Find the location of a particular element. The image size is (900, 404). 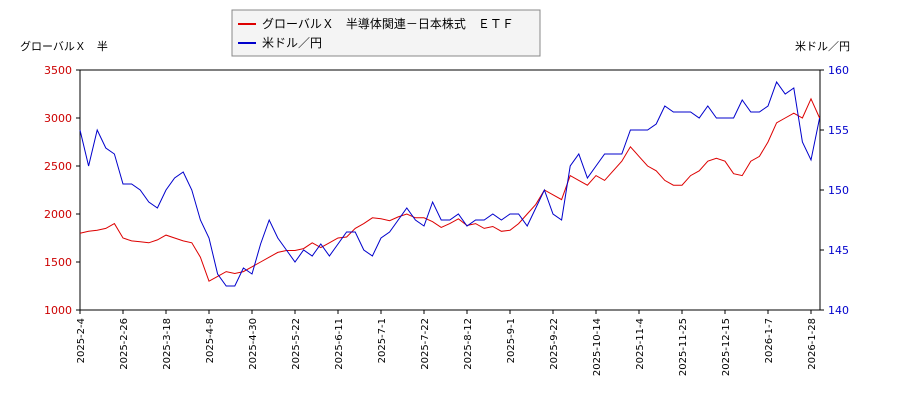

x-tick-label: 2026-1-7 is located at coordinates (769, 340).